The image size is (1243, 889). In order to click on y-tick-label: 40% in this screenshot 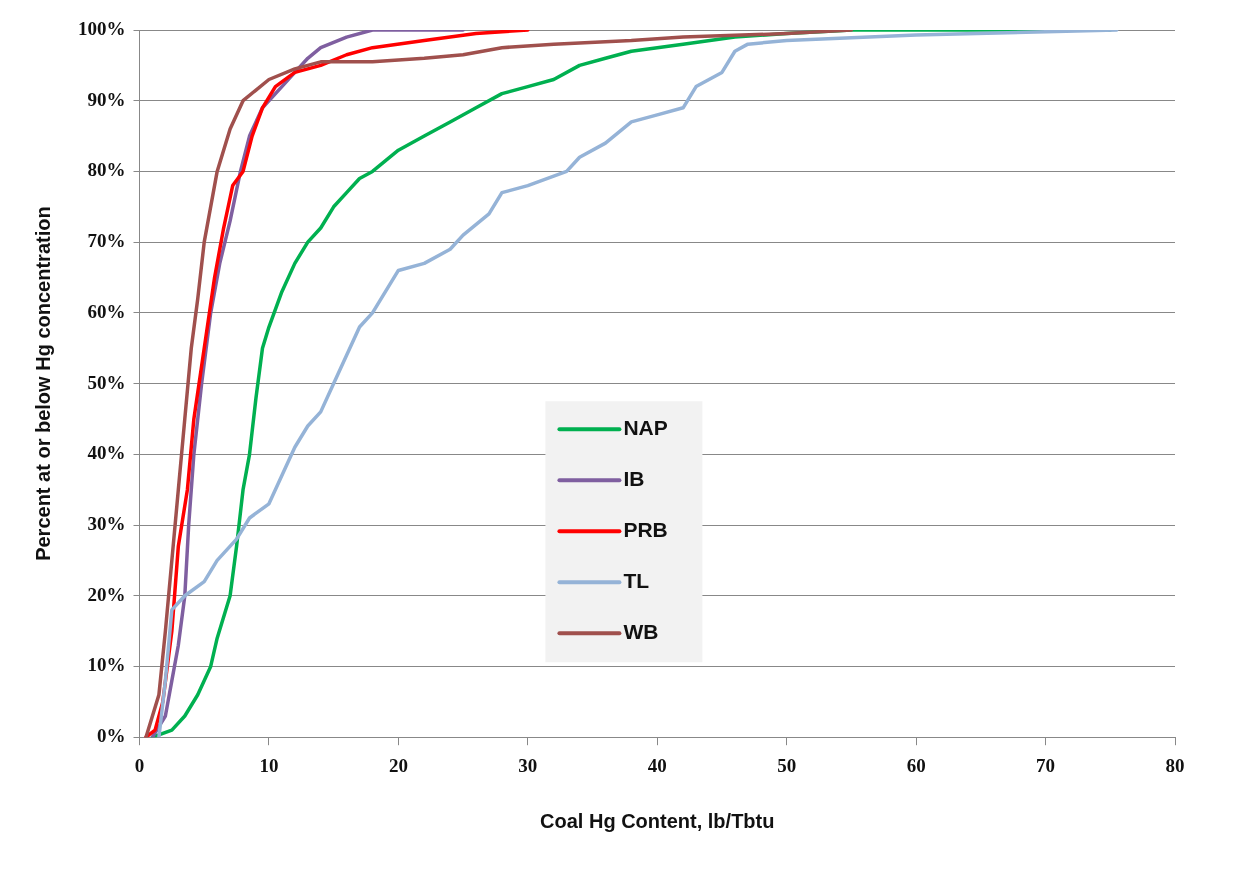, I will do `click(106, 453)`.